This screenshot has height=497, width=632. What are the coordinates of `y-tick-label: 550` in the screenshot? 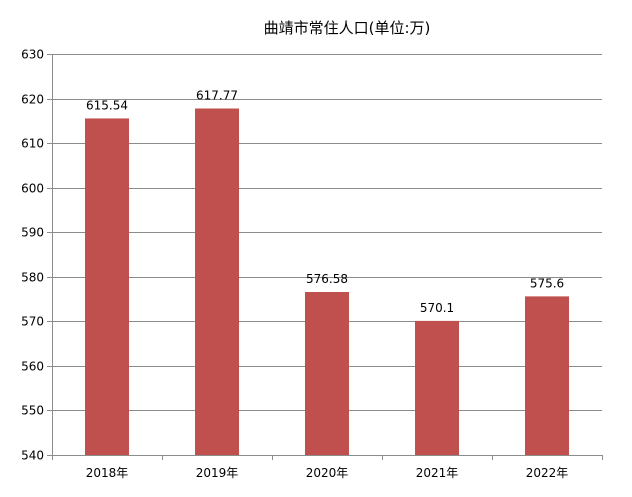 It's located at (32, 411).